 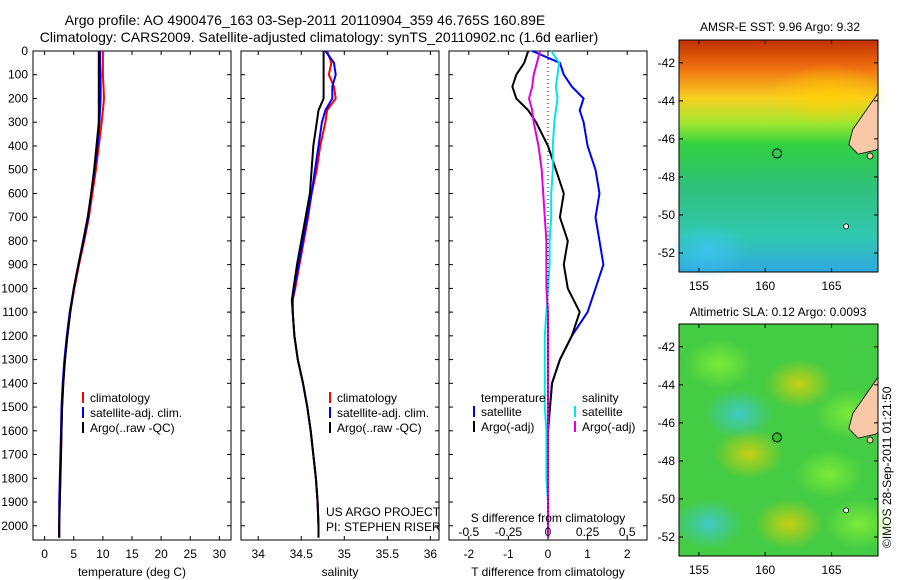 I want to click on s-diff-tick-label: 0.25, so click(x=588, y=532).